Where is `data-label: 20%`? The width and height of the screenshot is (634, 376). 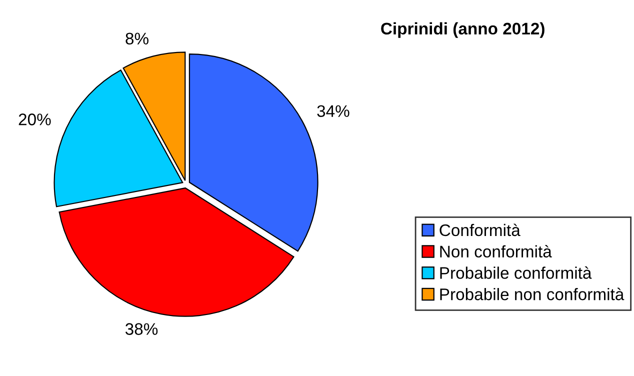
data-label: 20% is located at coordinates (34, 120).